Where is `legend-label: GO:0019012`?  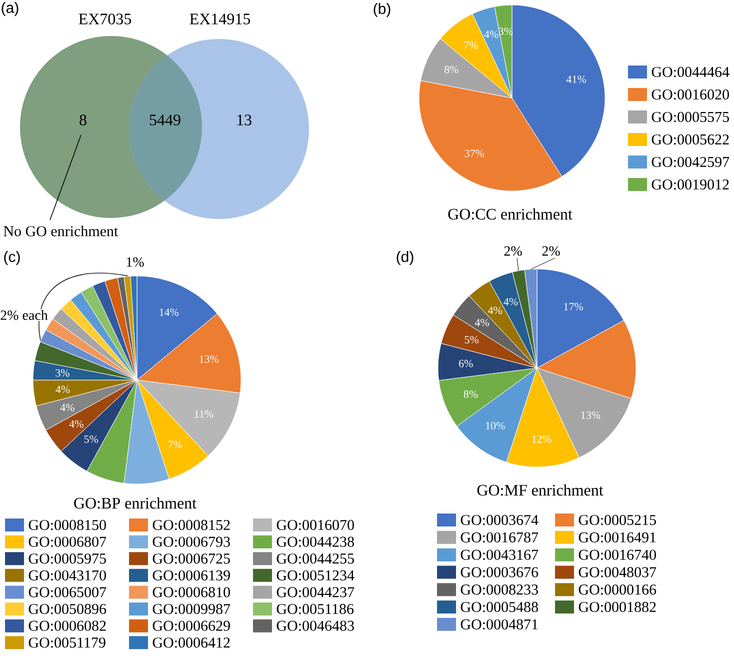 legend-label: GO:0019012 is located at coordinates (690, 184).